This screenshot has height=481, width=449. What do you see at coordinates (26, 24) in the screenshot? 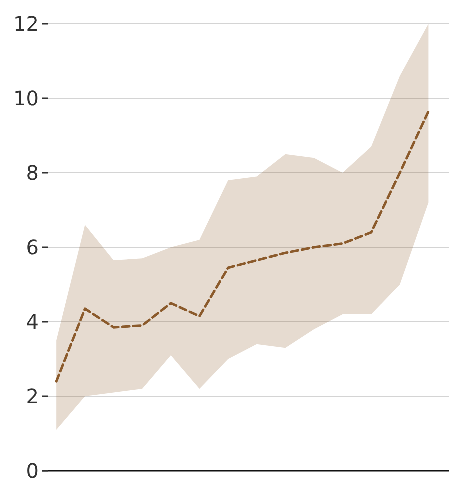
I see `y-tick-label: 12` at bounding box center [26, 24].